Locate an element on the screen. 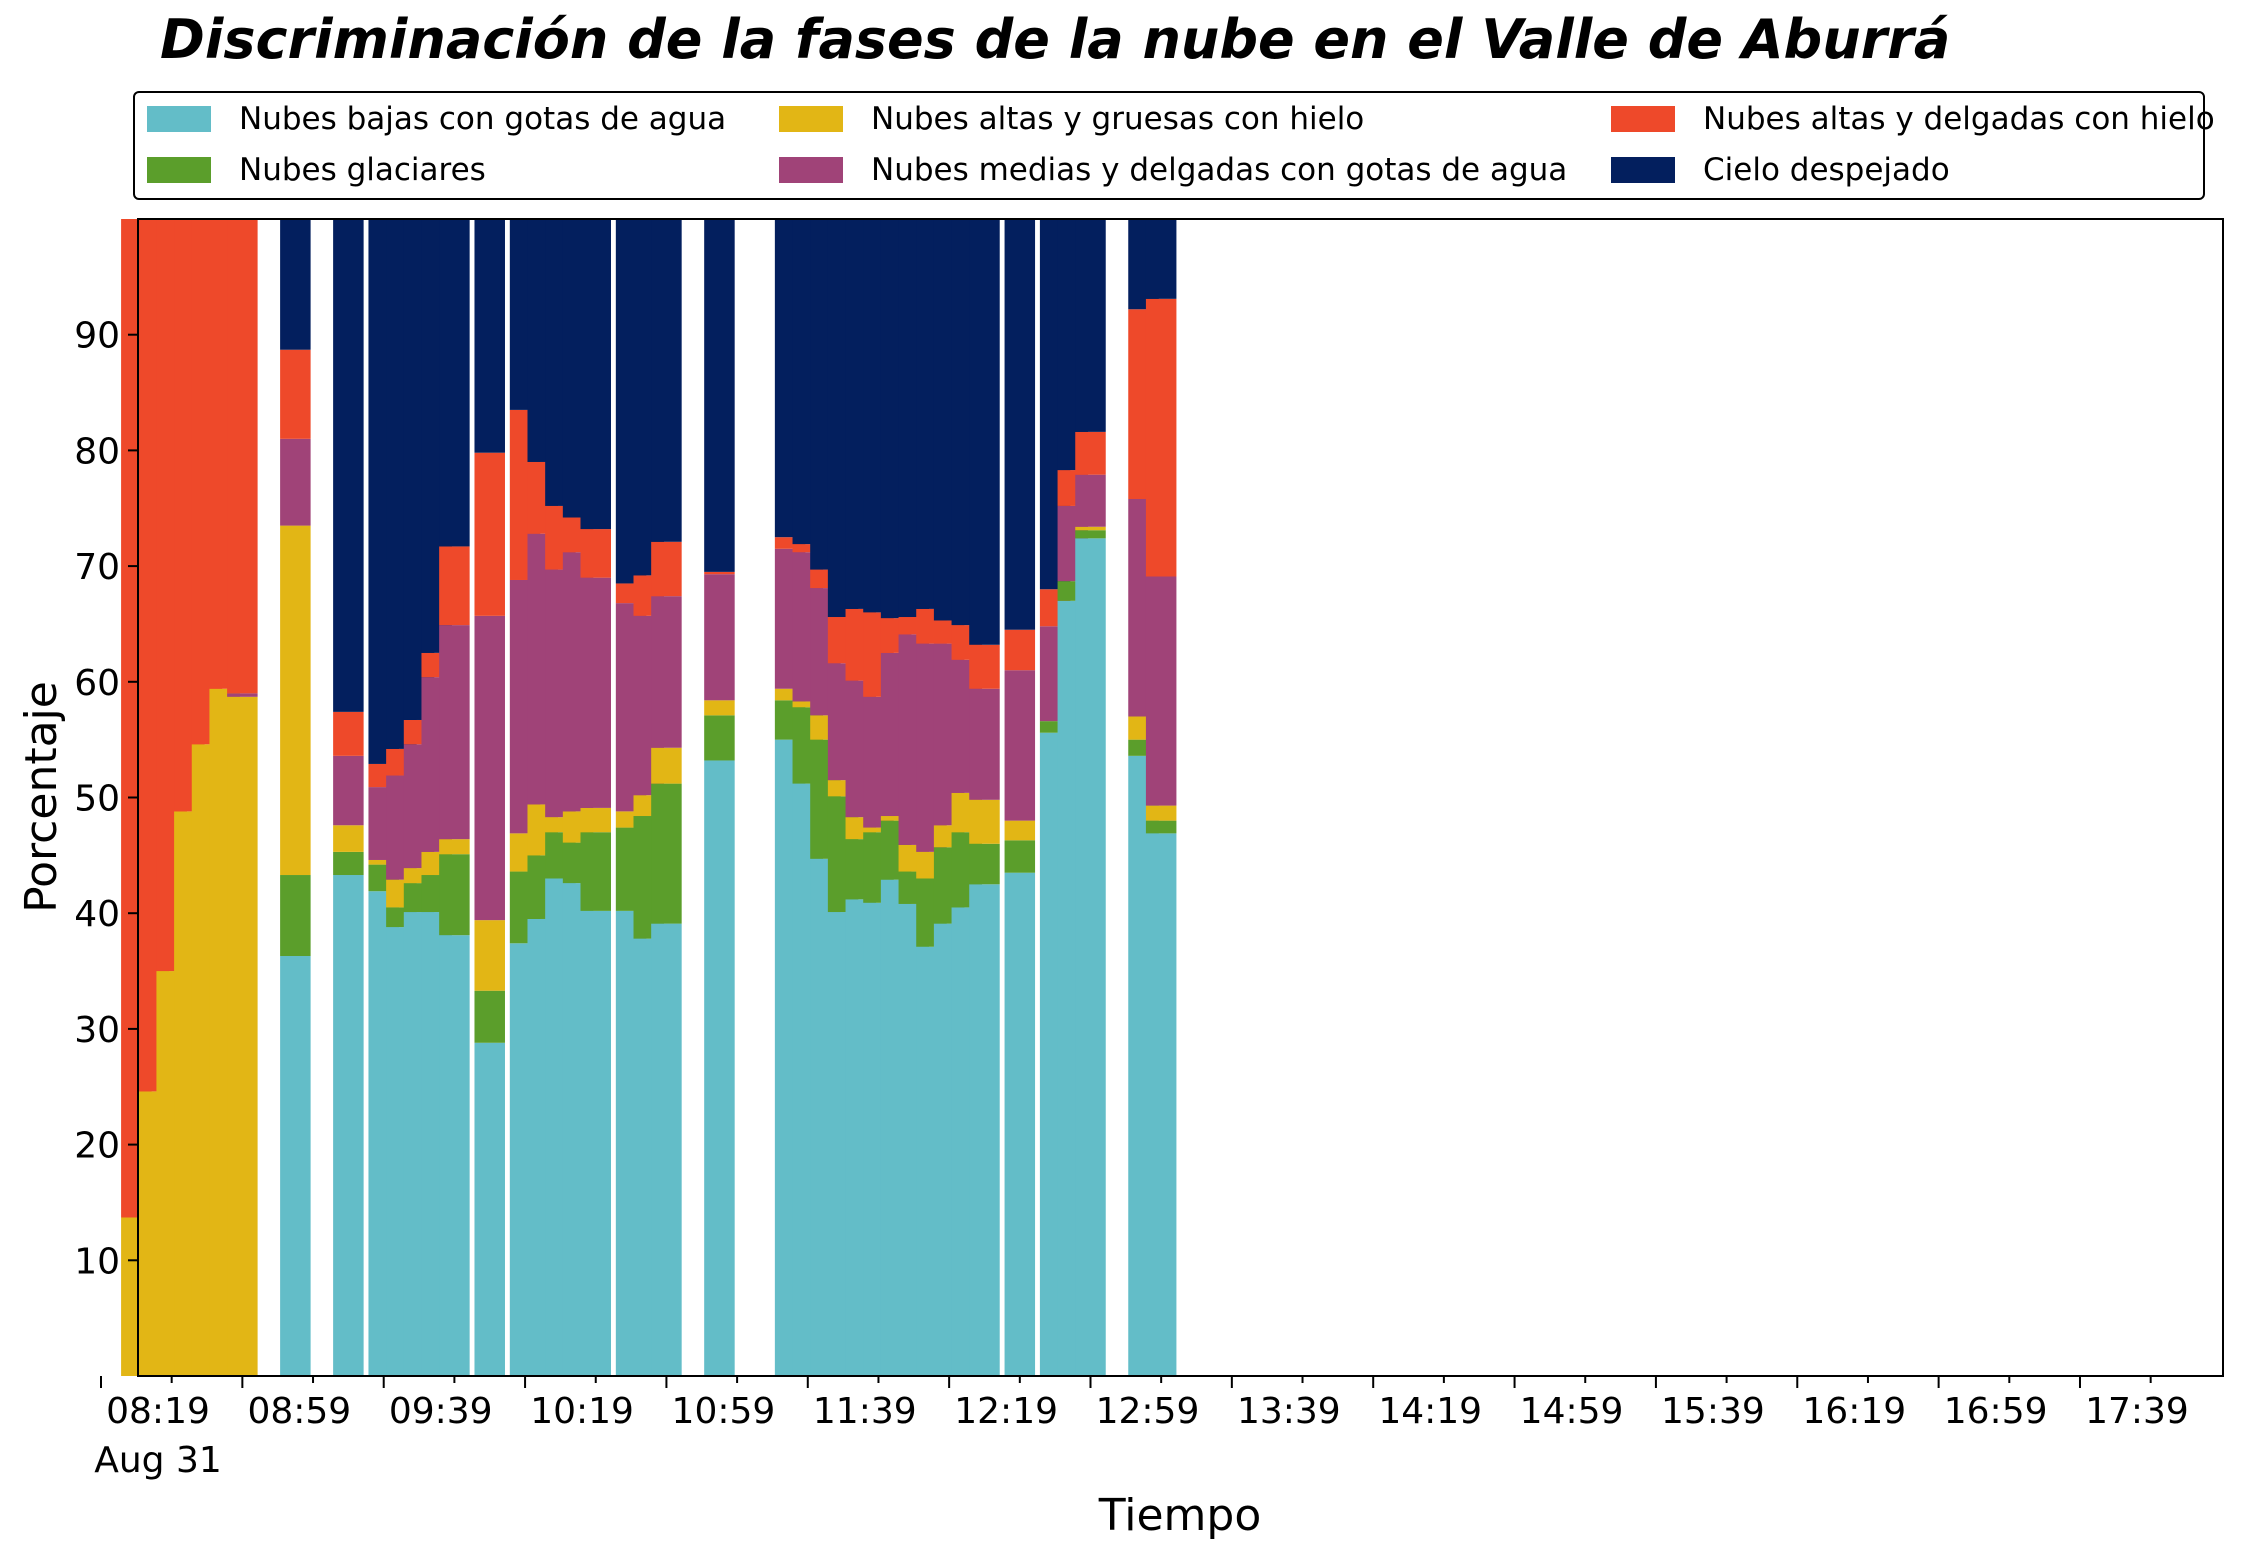 The width and height of the screenshot is (2244, 1559). y-tick-label: 60 is located at coordinates (97, 683).